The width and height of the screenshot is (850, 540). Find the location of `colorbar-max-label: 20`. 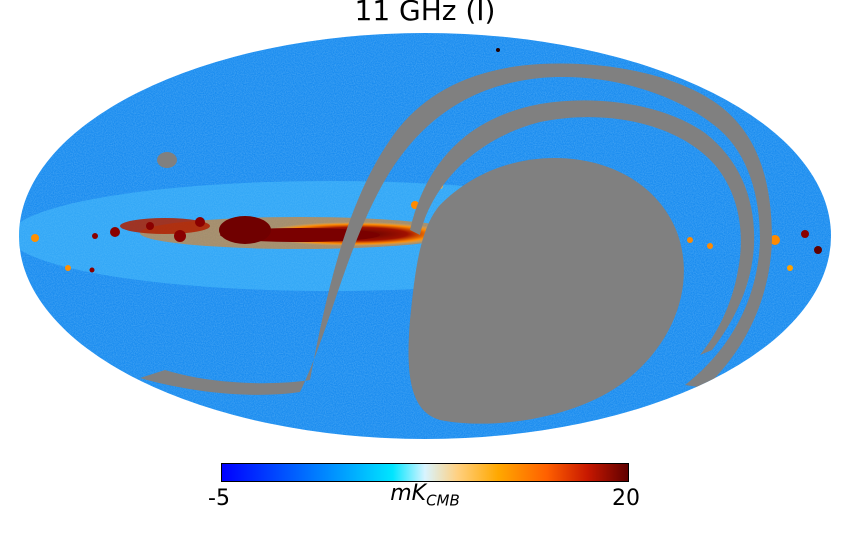

colorbar-max-label: 20 is located at coordinates (626, 498).